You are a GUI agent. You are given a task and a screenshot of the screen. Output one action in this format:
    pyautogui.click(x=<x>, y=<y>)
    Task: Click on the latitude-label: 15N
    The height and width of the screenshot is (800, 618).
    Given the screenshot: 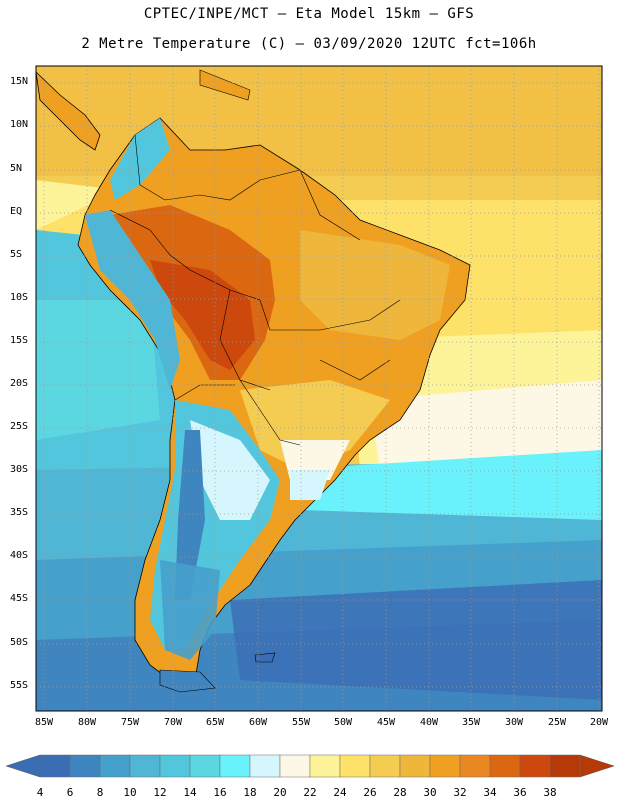 What is the action you would take?
    pyautogui.click(x=19, y=81)
    